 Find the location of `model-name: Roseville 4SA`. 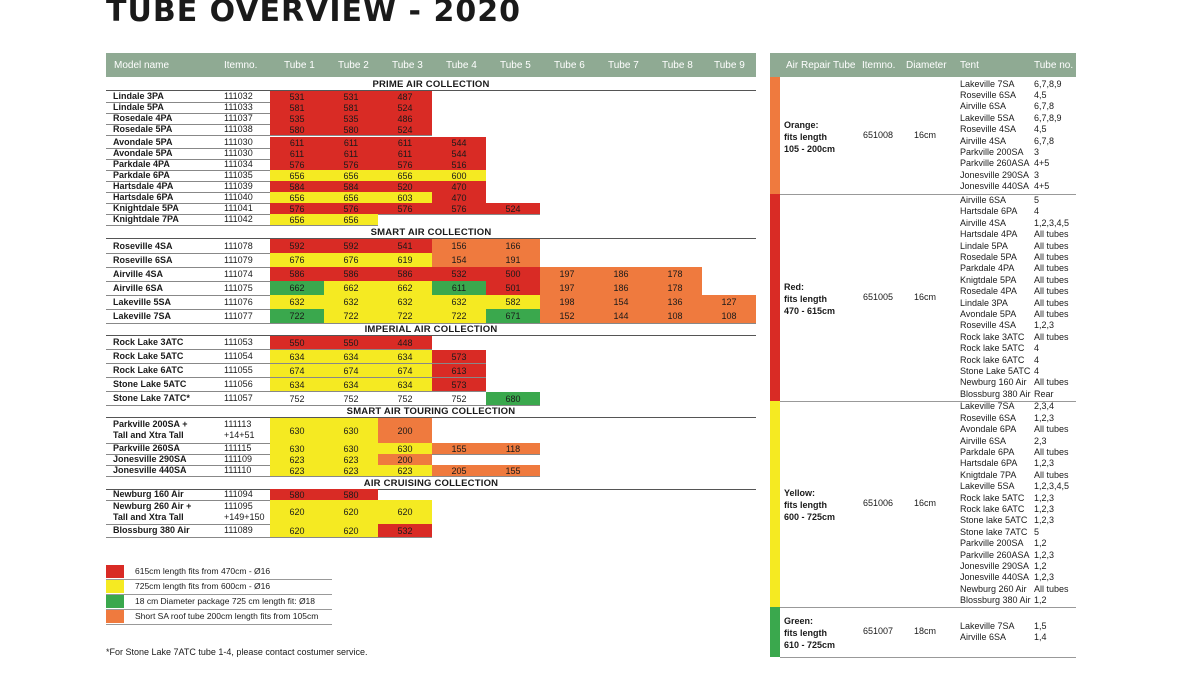

model-name: Roseville 4SA is located at coordinates (143, 245).